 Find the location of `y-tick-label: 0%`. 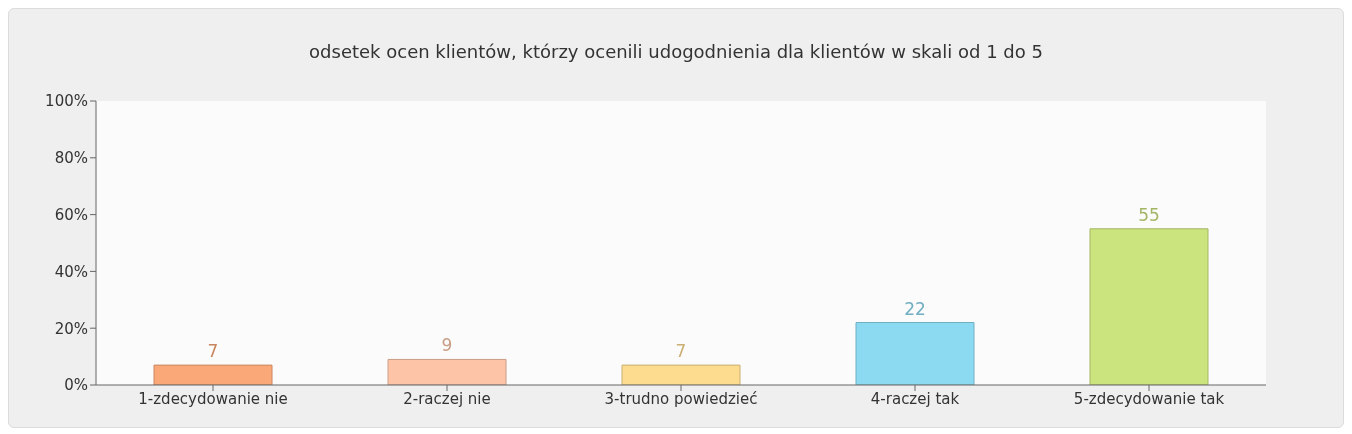

y-tick-label: 0% is located at coordinates (76, 385).